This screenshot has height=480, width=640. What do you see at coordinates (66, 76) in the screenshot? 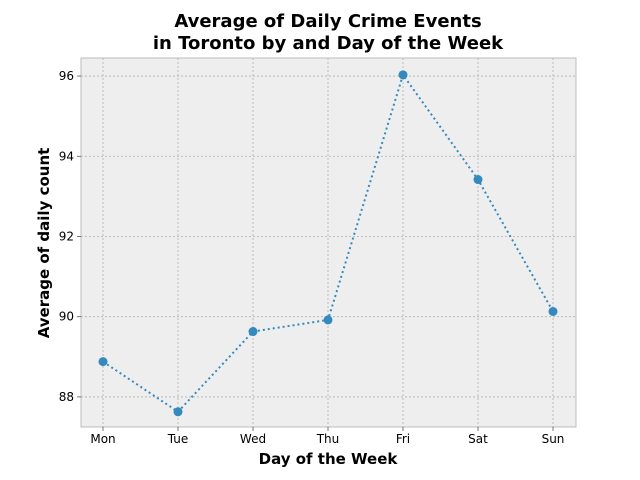
I see `y-tick-label: 96` at bounding box center [66, 76].